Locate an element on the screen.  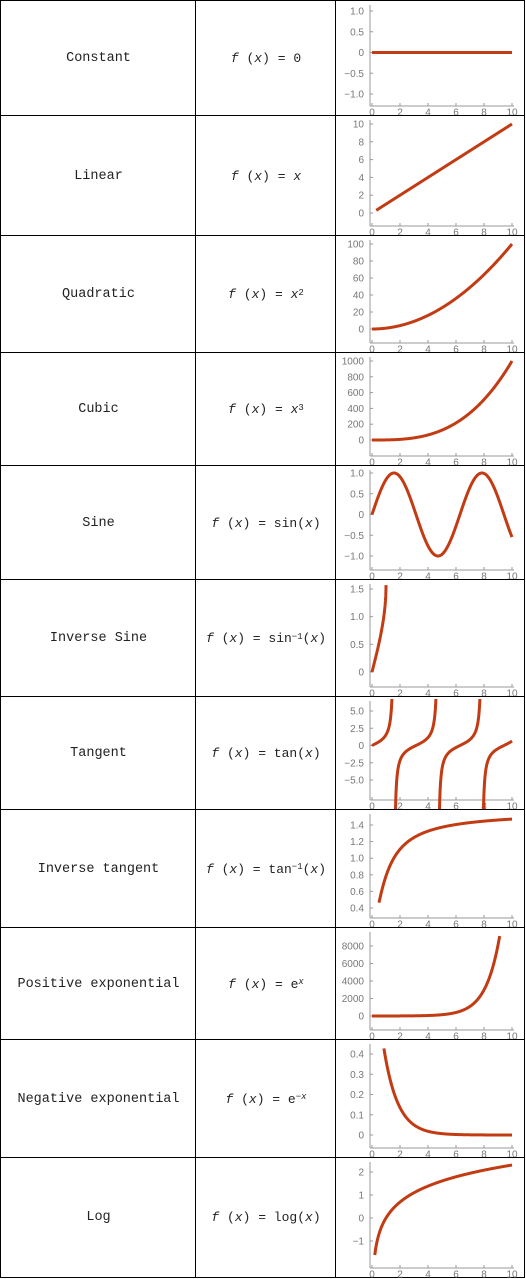
chart-svg: 0 2 4 6 8 105.02.50−2.5−5.0 is located at coordinates (431, 755).